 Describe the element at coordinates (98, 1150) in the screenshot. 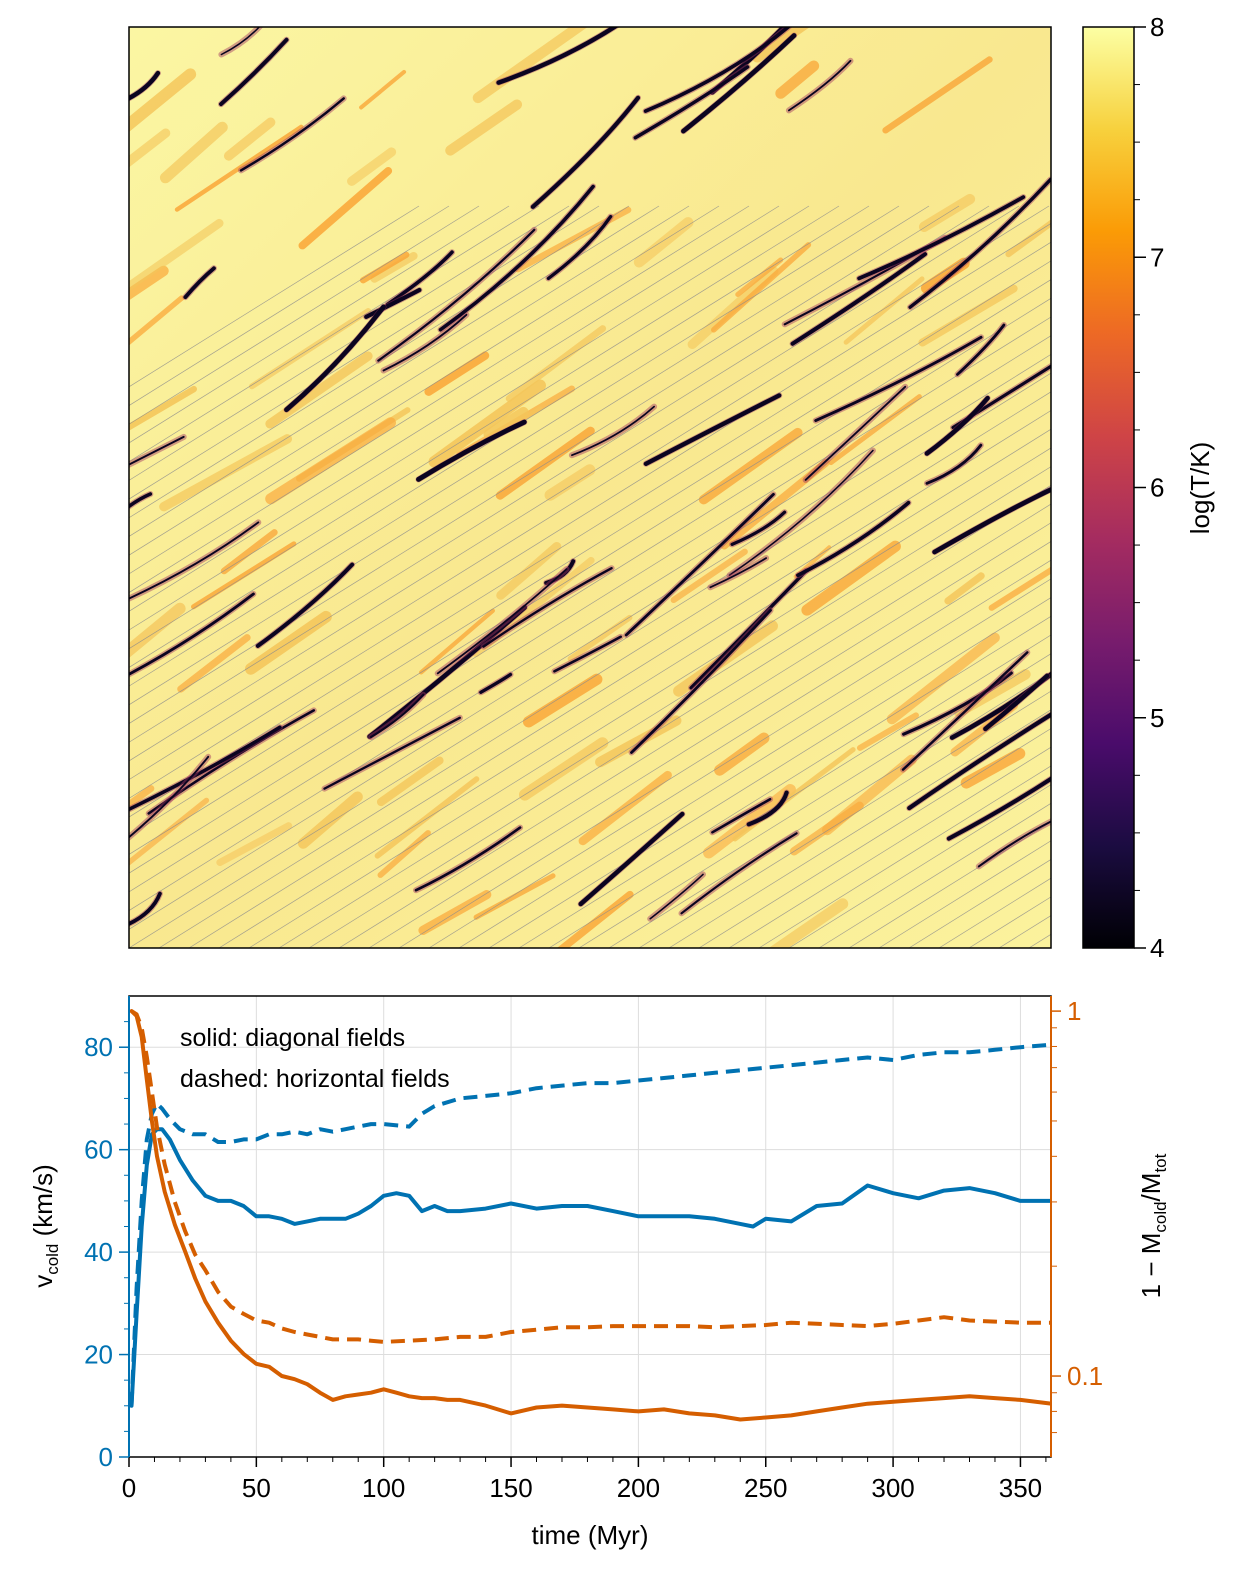

I see `left-tick-label: 60` at that location.